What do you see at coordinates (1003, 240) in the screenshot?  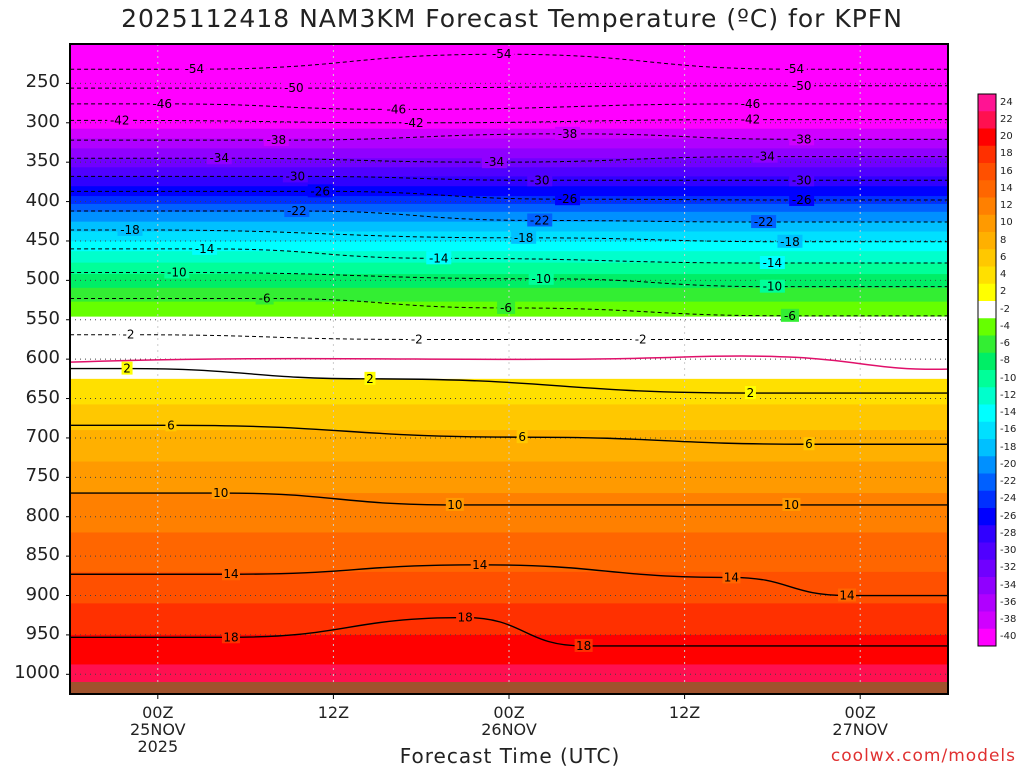 I see `colorbar-label: 8` at bounding box center [1003, 240].